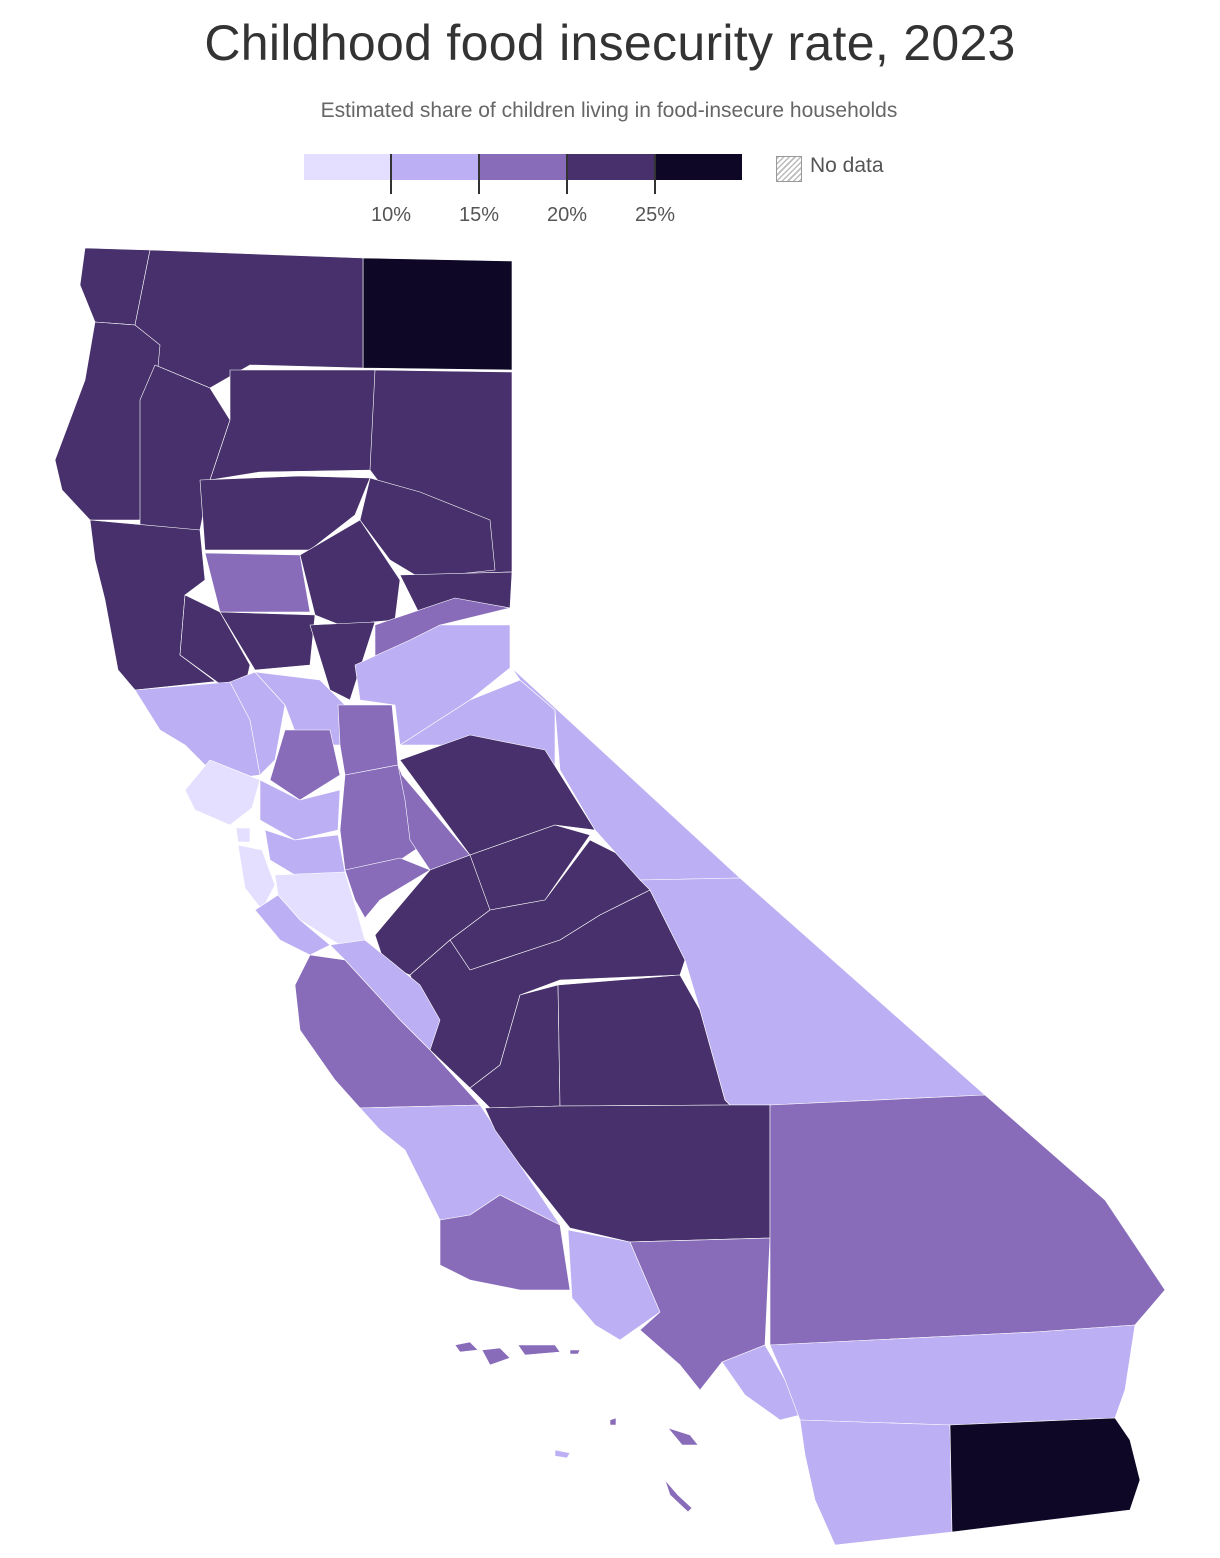 The height and width of the screenshot is (1558, 1220). I want to click on island-santa-barbara, so click(613, 1421).